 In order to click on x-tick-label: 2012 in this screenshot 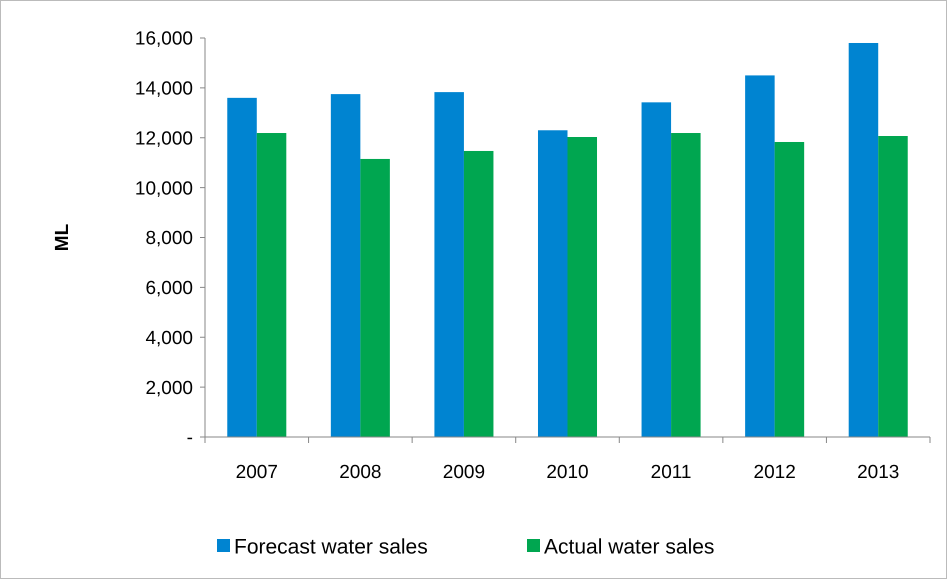, I will do `click(775, 472)`.